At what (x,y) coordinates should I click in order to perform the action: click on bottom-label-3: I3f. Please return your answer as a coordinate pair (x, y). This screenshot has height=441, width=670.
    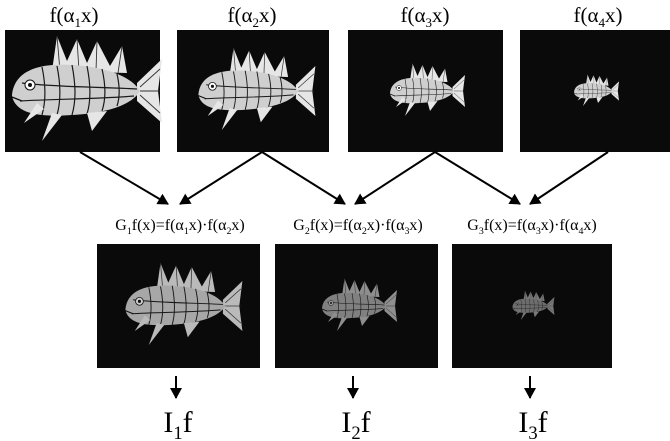
    Looking at the image, I should click on (532, 423).